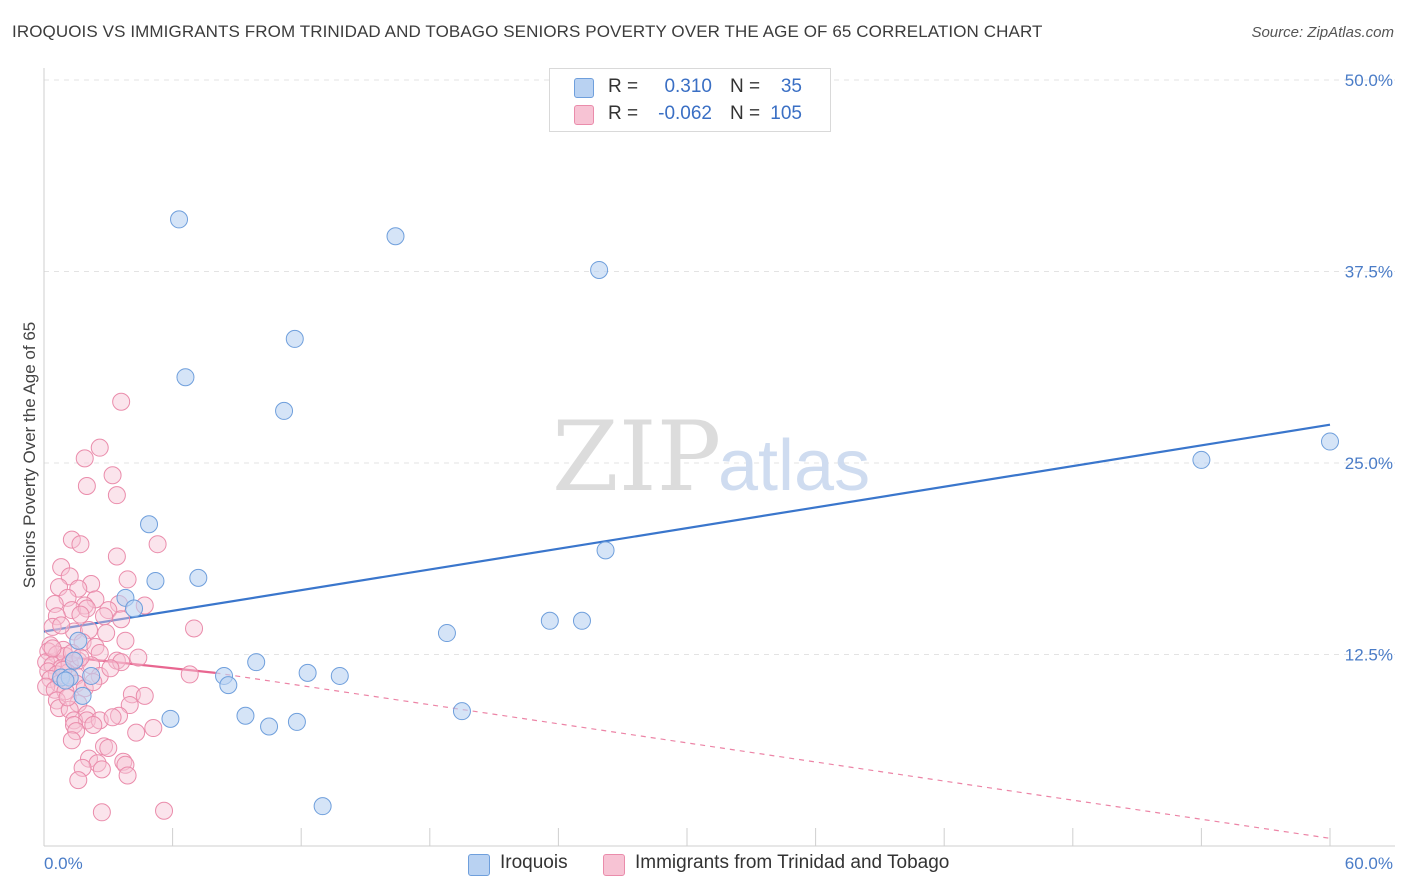 Image resolution: width=1406 pixels, height=892 pixels. I want to click on watermark-atlas: atlas, so click(794, 466).